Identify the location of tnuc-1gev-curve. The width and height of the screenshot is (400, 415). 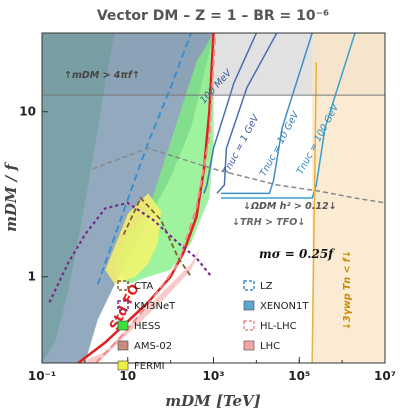
(247, 113).